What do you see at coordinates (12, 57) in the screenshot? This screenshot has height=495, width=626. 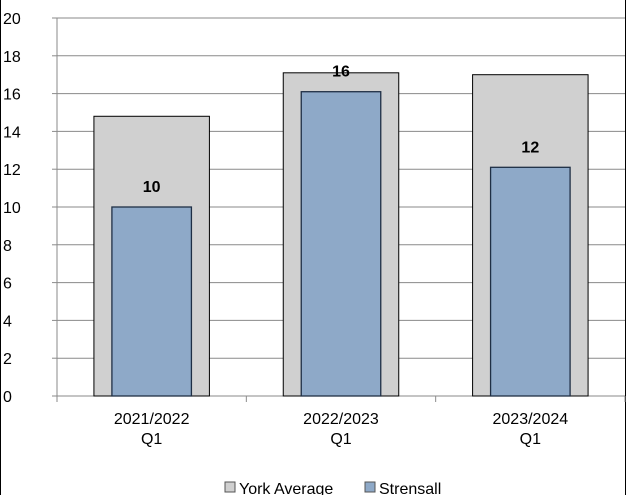 I see `y-tick-label: 18` at bounding box center [12, 57].